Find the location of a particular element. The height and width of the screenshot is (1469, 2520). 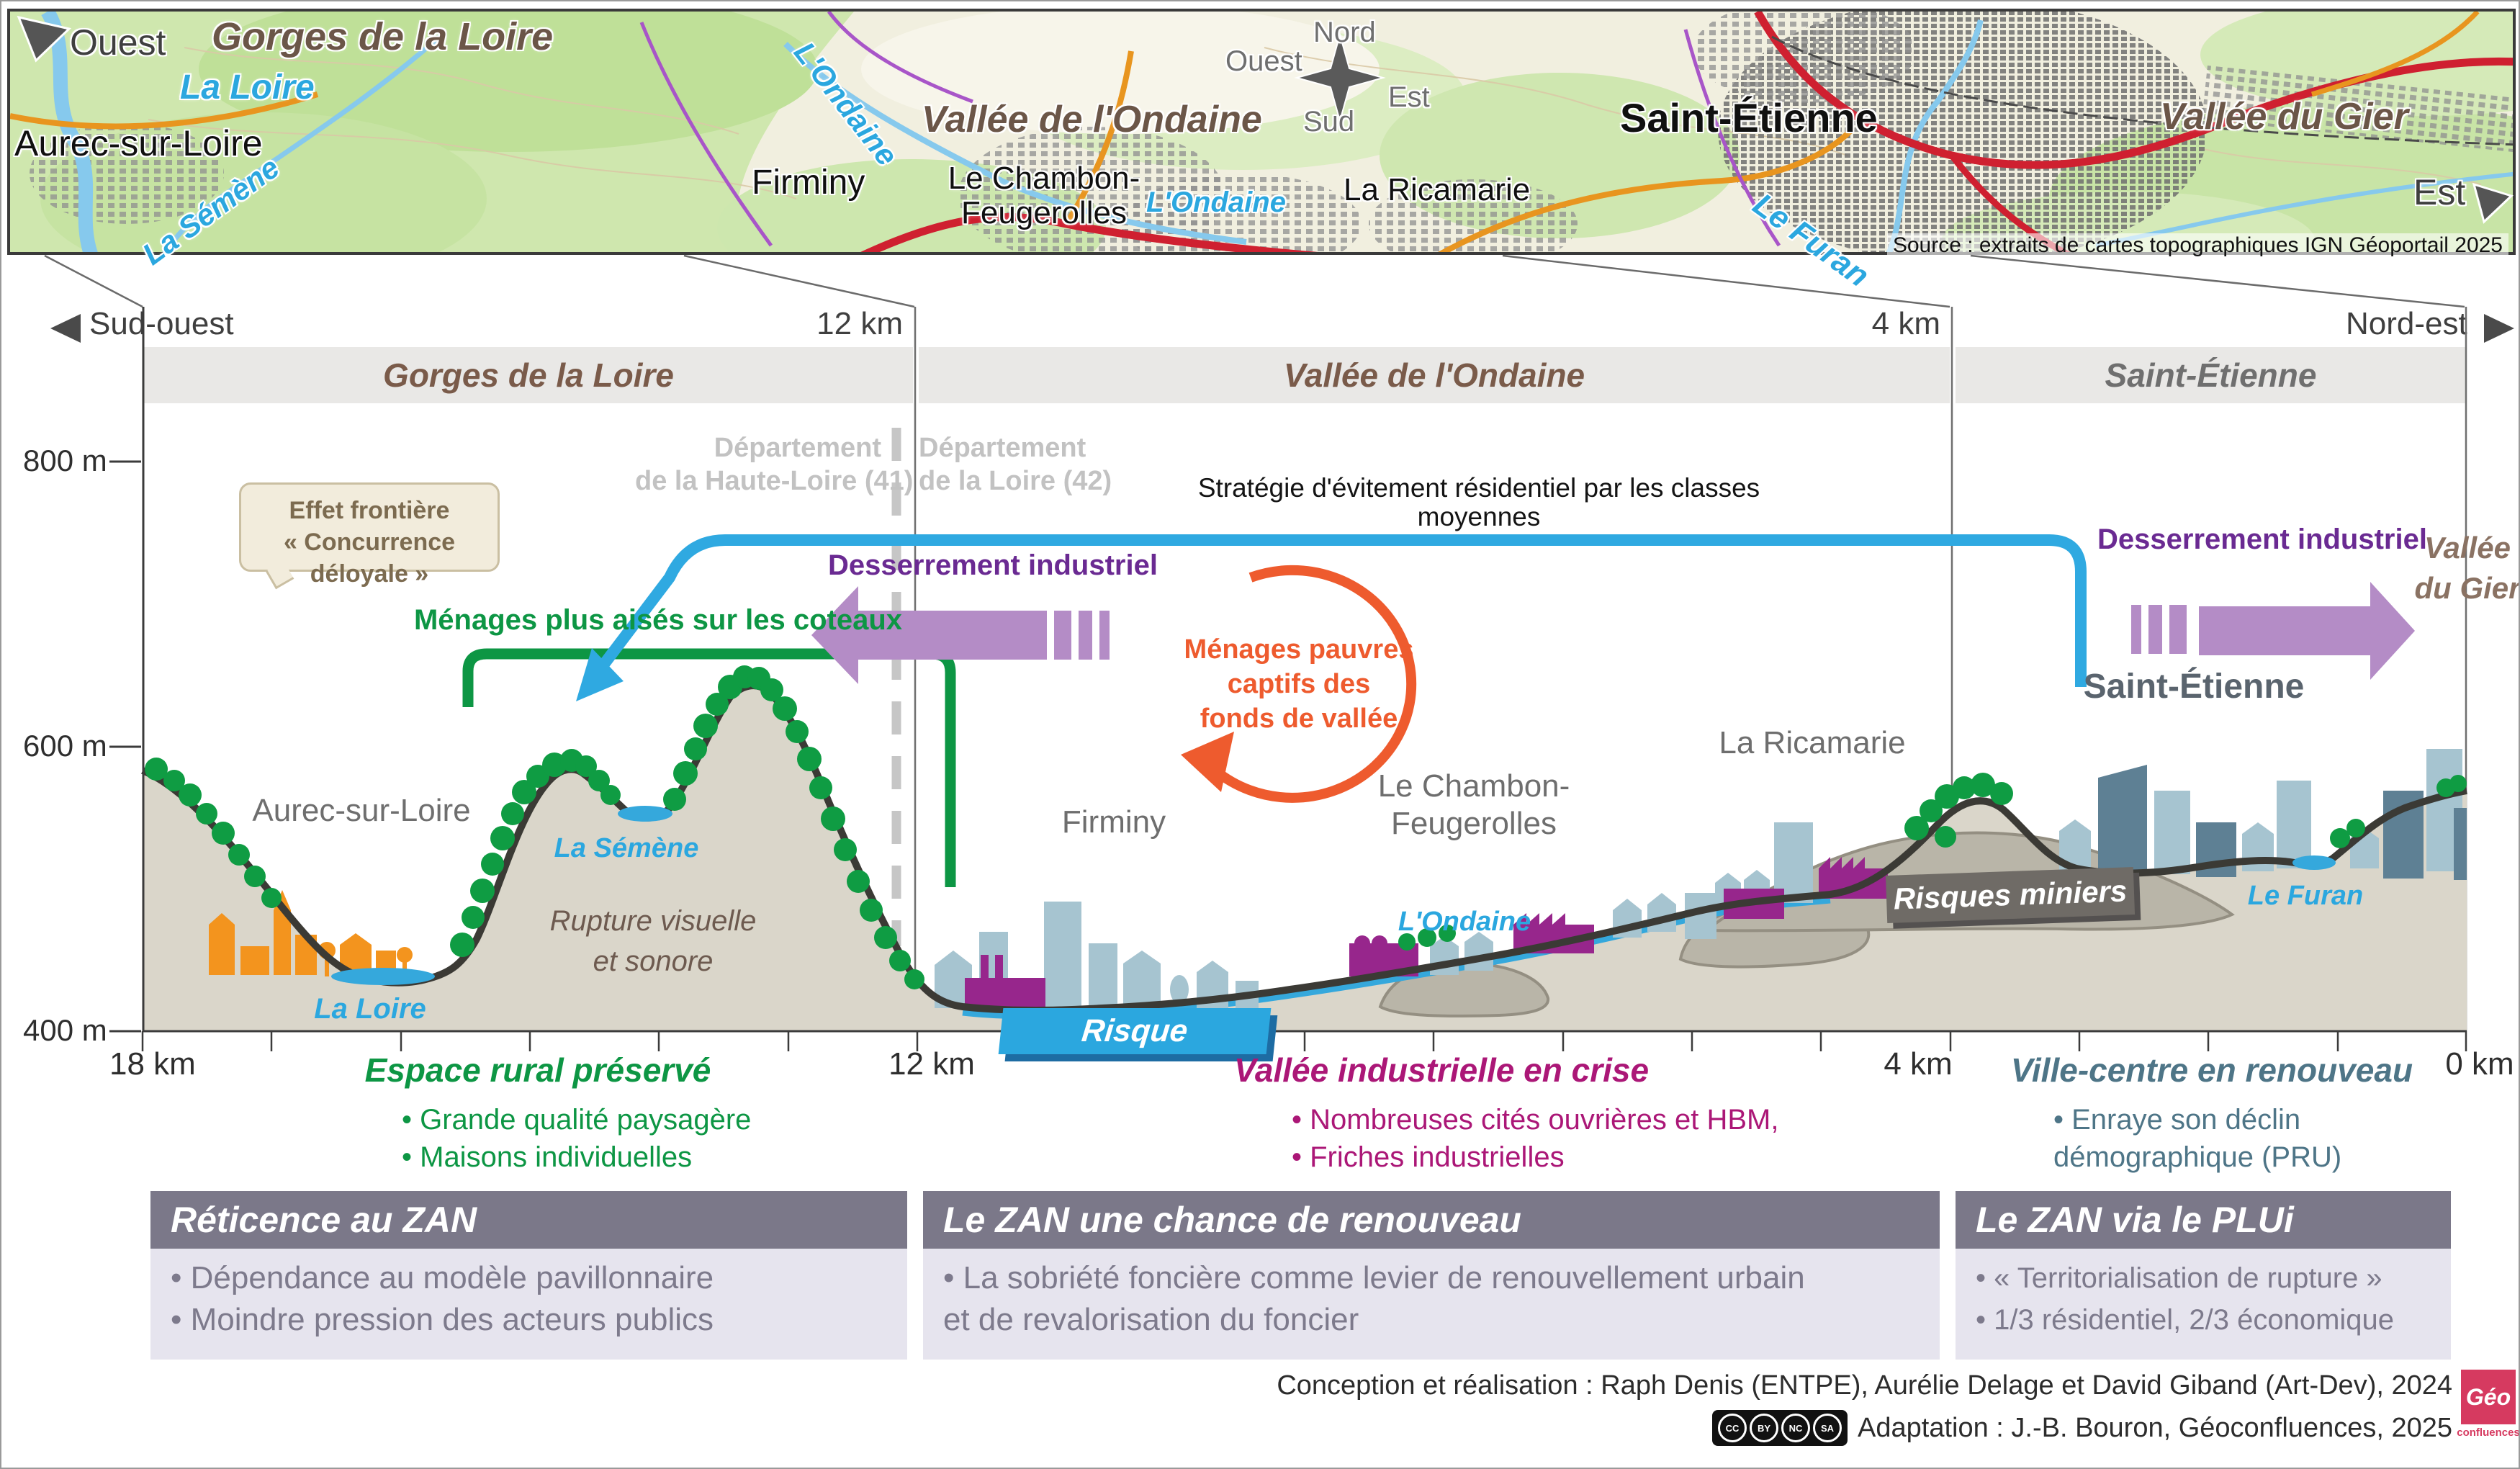

zan-box-plui-l1: • « Territorialisation de rupture » is located at coordinates (2179, 1278).